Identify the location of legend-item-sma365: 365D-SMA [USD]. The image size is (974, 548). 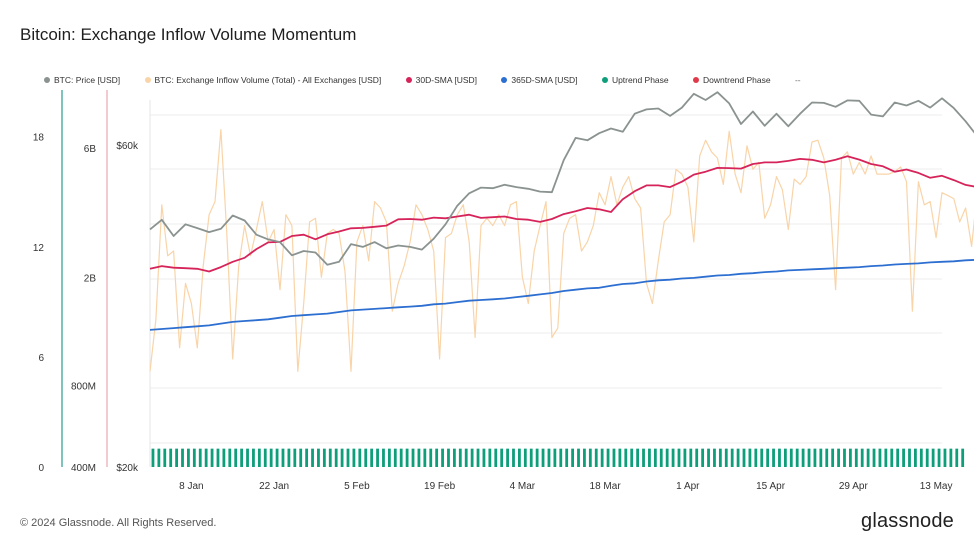
(539, 80).